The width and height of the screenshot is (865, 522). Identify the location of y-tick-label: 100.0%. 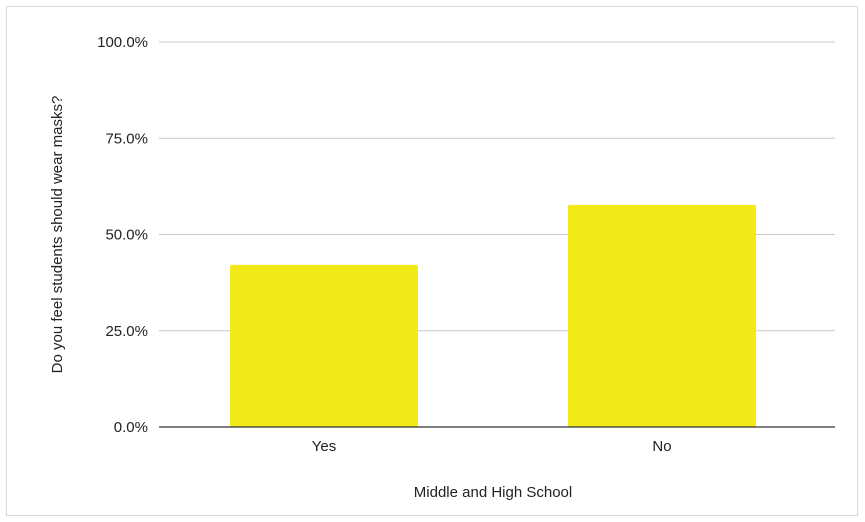
(122, 42).